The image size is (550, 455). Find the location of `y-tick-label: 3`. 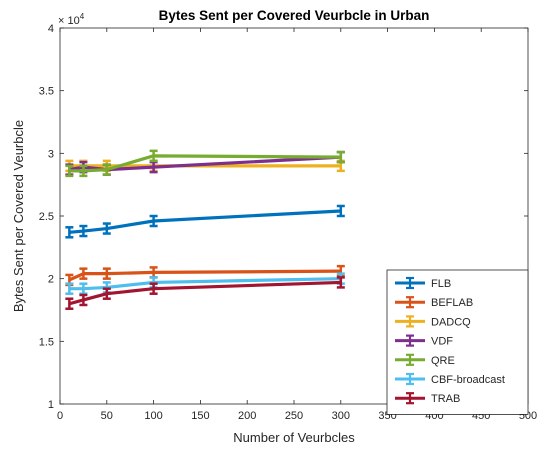

y-tick-label: 3 is located at coordinates (51, 154).